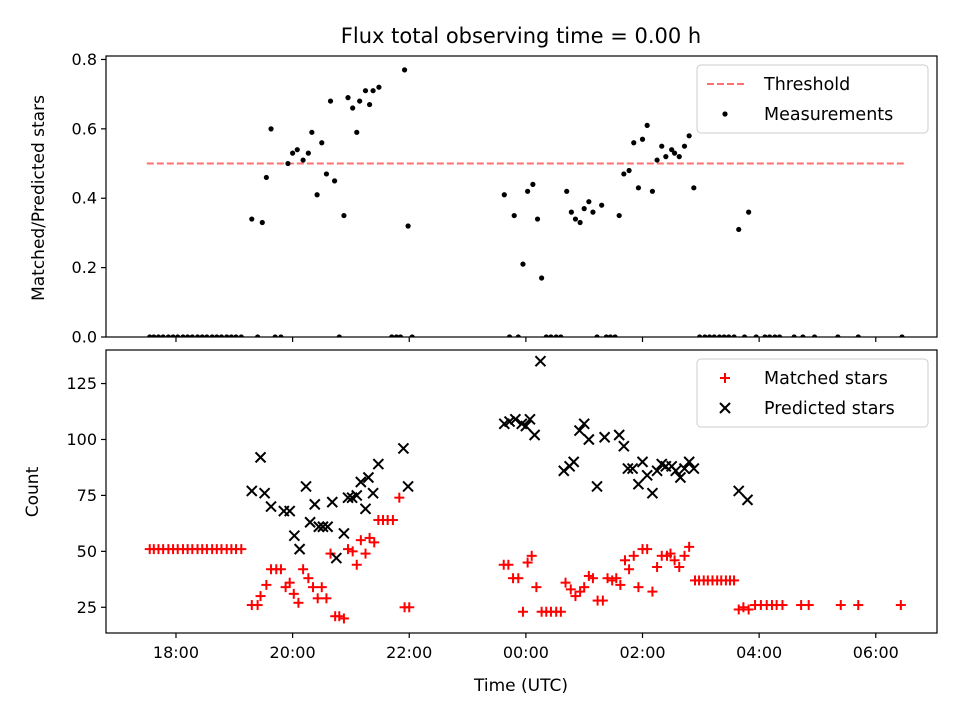 The width and height of the screenshot is (960, 720). I want to click on bottom-legend: Matched stars Predicted stars, so click(812, 393).